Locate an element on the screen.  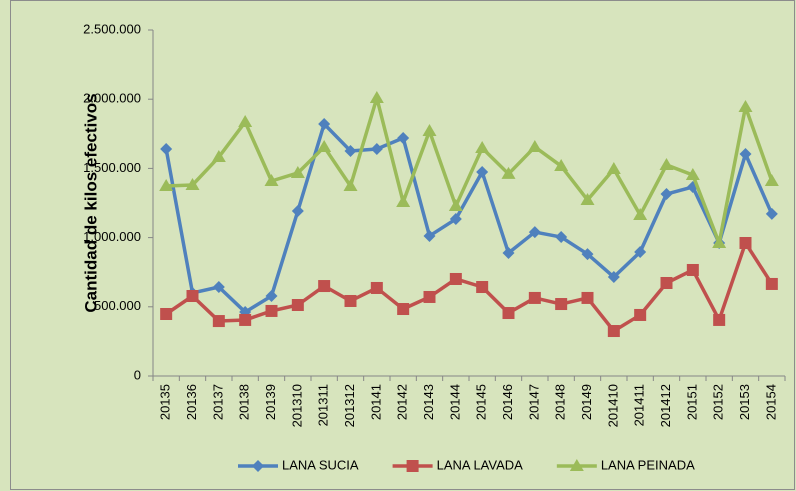
y-tick-label: 0 is located at coordinates (137, 374).